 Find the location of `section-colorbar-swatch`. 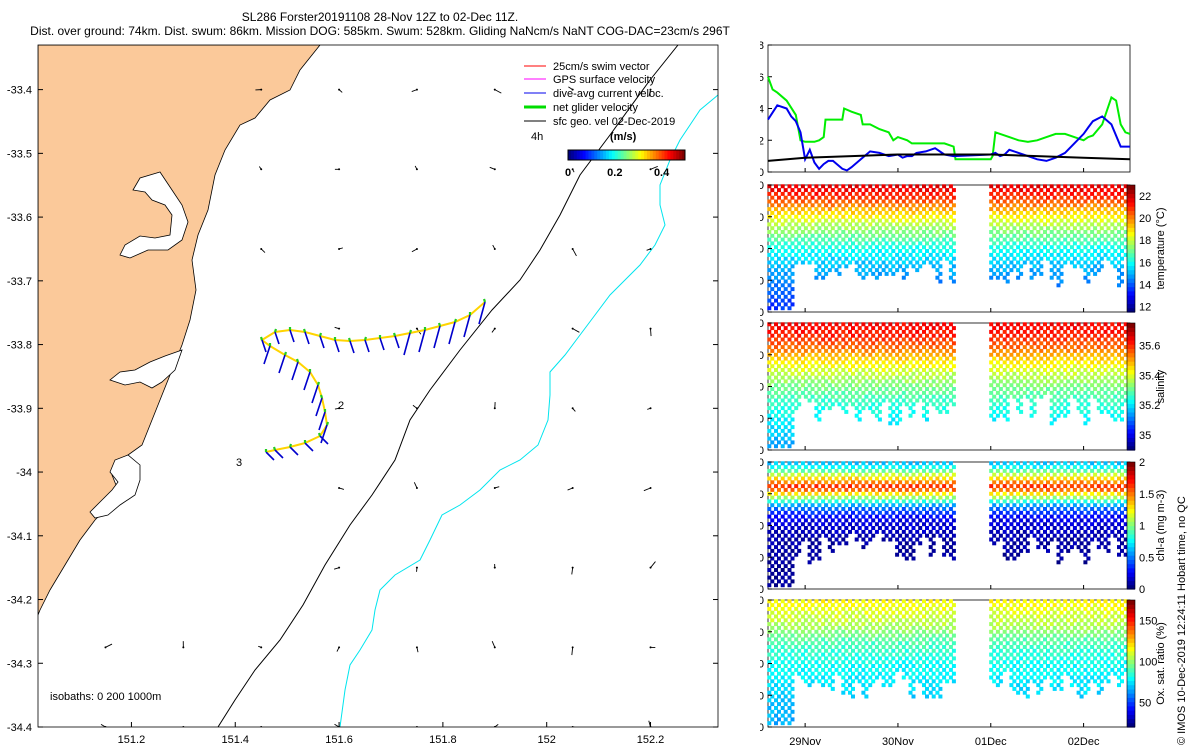

section-colorbar-swatch is located at coordinates (1131, 268).